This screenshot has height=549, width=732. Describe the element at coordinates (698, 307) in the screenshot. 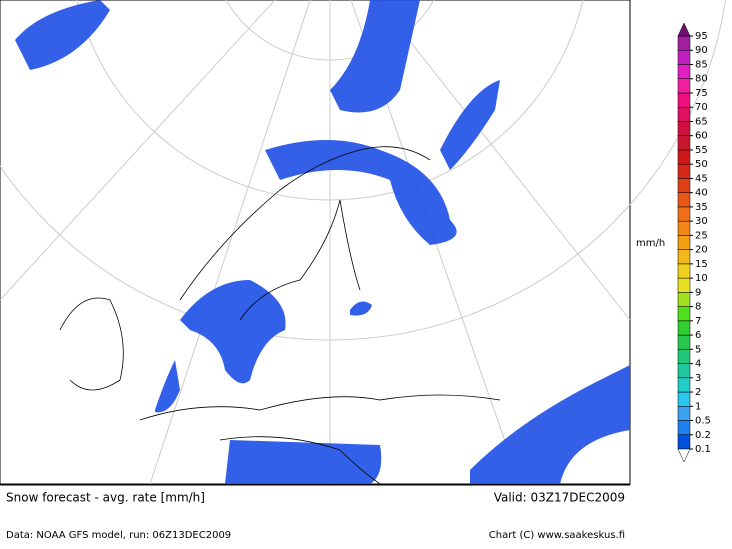

I see `legend-label: 8` at that location.